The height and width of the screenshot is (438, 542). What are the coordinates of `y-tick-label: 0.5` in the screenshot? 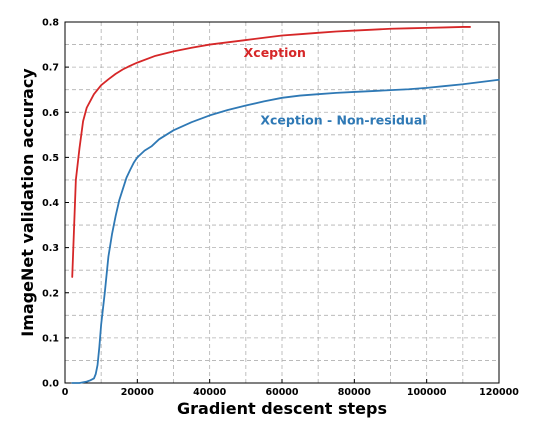 It's located at (50, 158).